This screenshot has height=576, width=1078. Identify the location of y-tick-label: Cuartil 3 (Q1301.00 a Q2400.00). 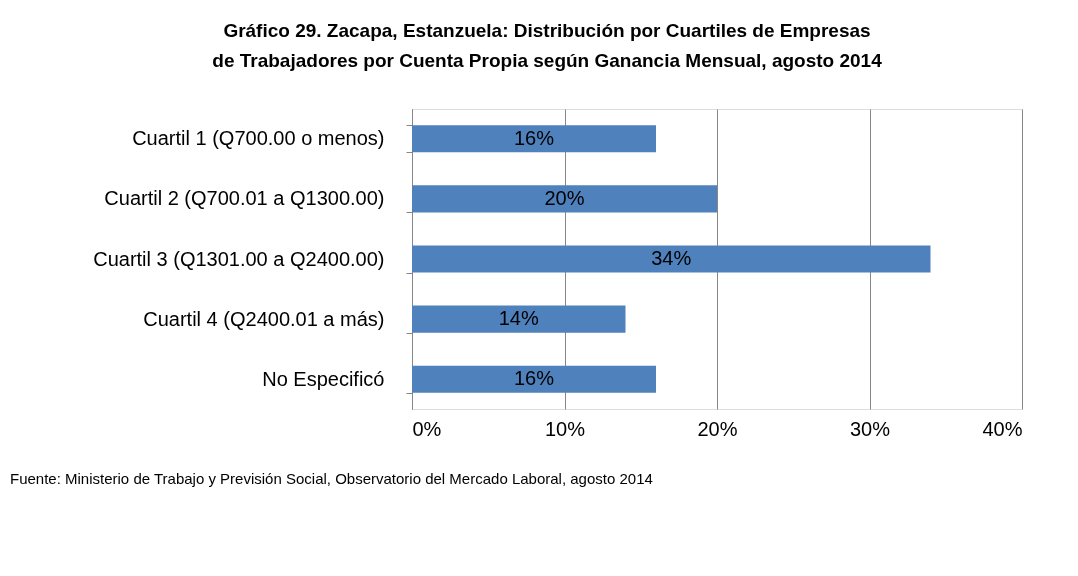
(239, 258).